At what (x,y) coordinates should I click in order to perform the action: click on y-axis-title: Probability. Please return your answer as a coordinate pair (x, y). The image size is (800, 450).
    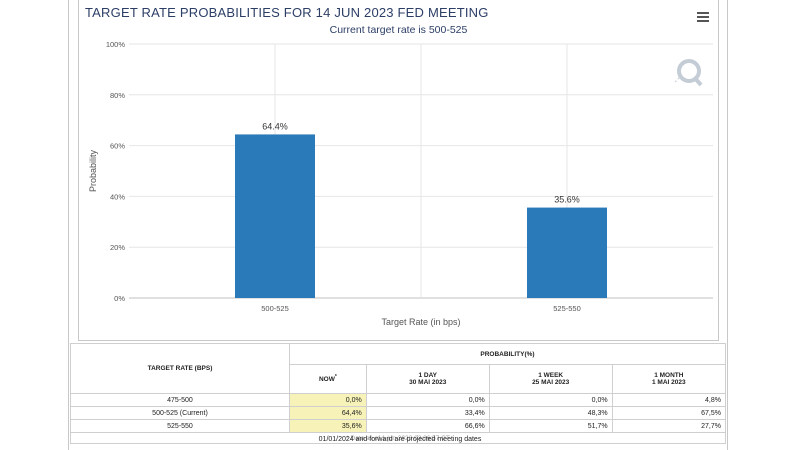
    Looking at the image, I should click on (93, 170).